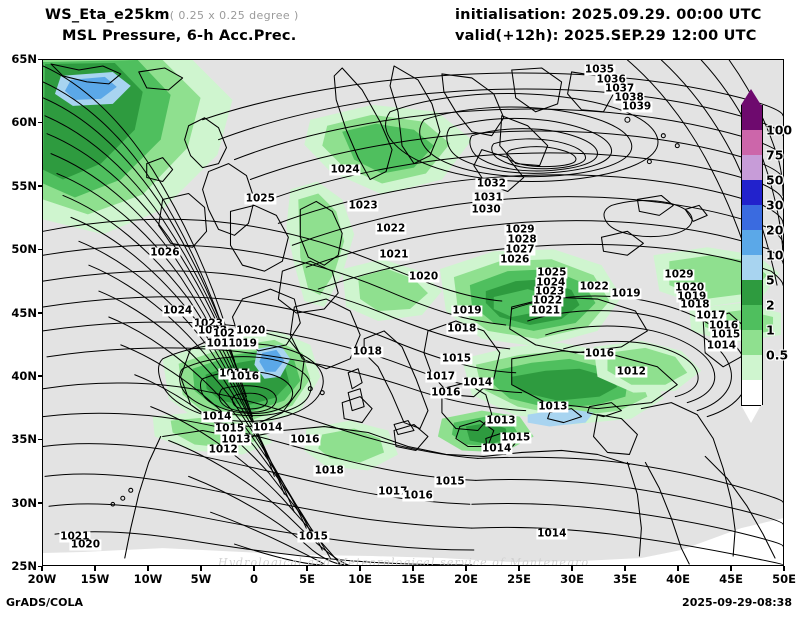 The image size is (800, 618). Describe the element at coordinates (775, 180) in the screenshot. I see `colorbar-label: 50` at that location.